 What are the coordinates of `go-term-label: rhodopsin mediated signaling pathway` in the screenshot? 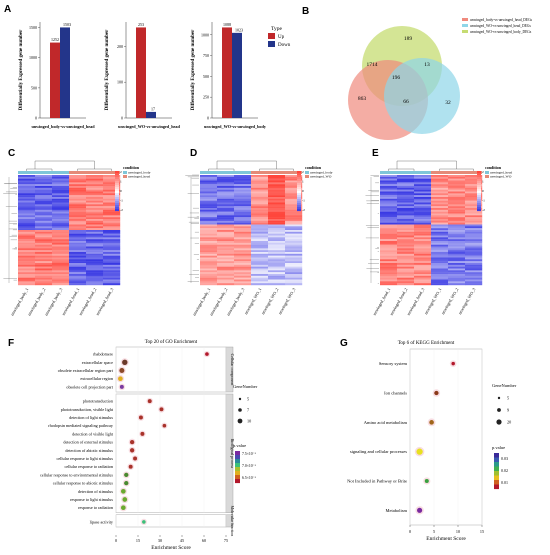 It's located at (81, 425).